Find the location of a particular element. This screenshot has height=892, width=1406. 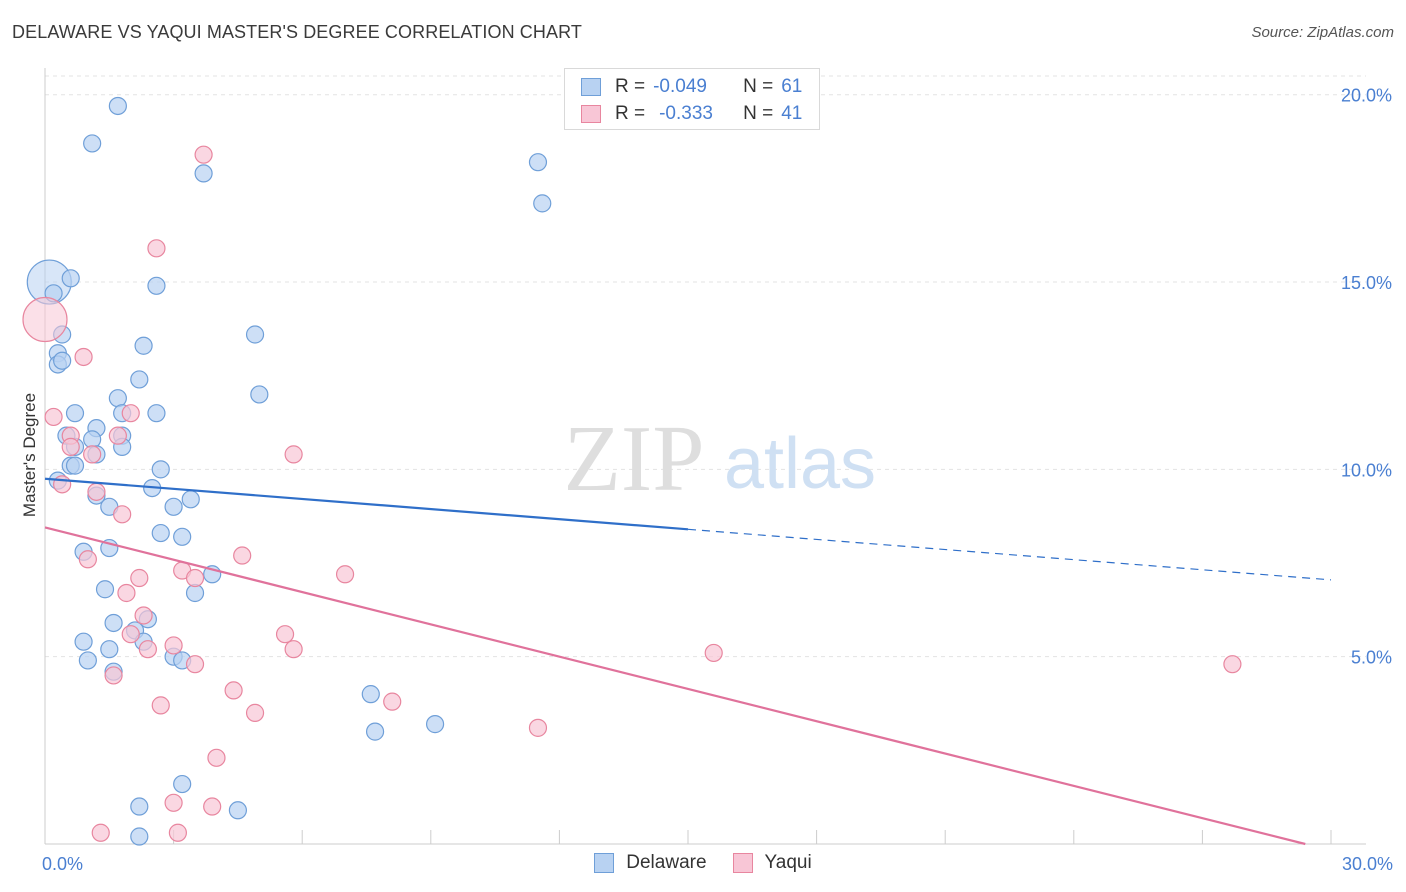

legend-n-value: 61 is located at coordinates (792, 86).